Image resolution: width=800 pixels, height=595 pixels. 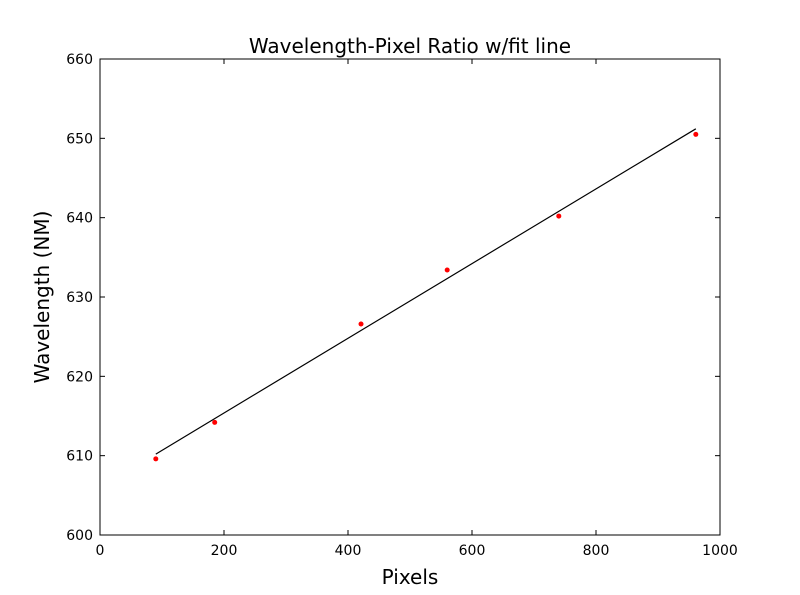 What do you see at coordinates (79, 139) in the screenshot?
I see `y-tick-label: 650` at bounding box center [79, 139].